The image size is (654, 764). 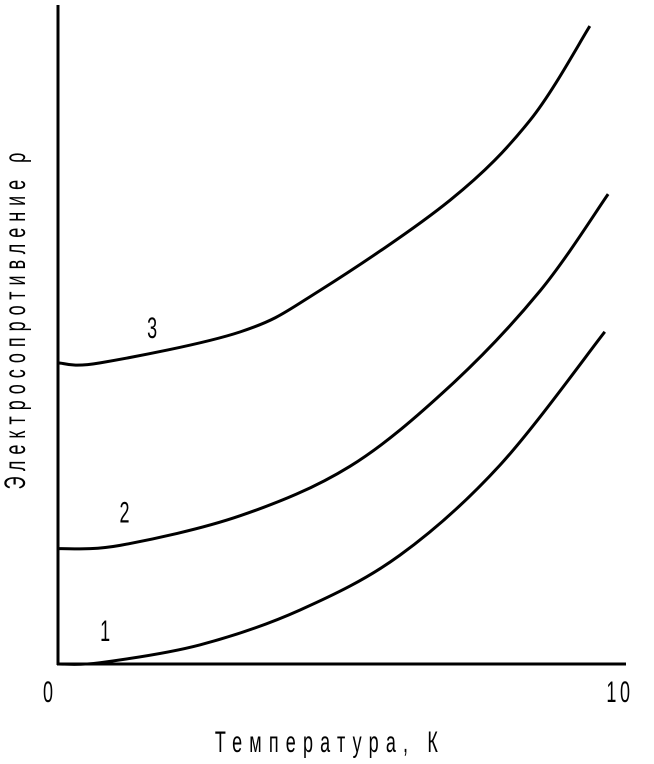 What do you see at coordinates (105, 631) in the screenshot?
I see `curve-label-1: 1` at bounding box center [105, 631].